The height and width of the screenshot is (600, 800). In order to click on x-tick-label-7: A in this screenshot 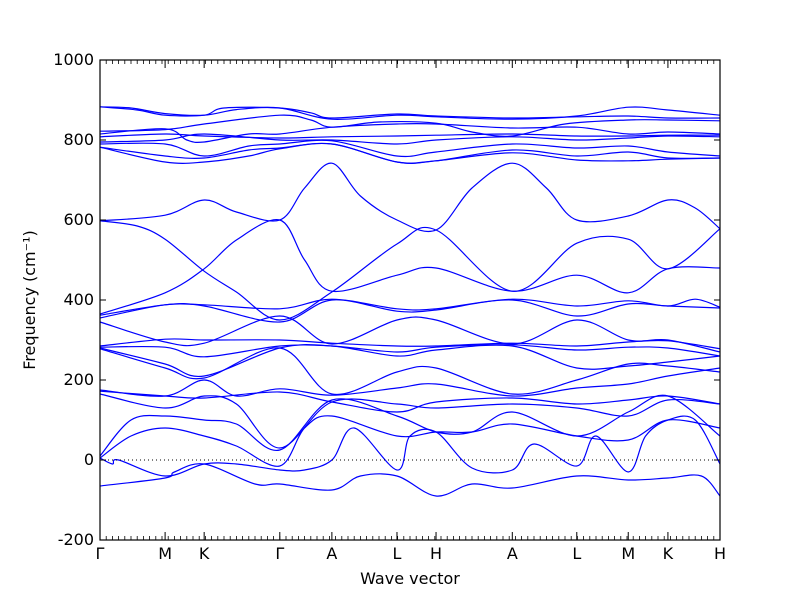, I will do `click(512, 553)`.